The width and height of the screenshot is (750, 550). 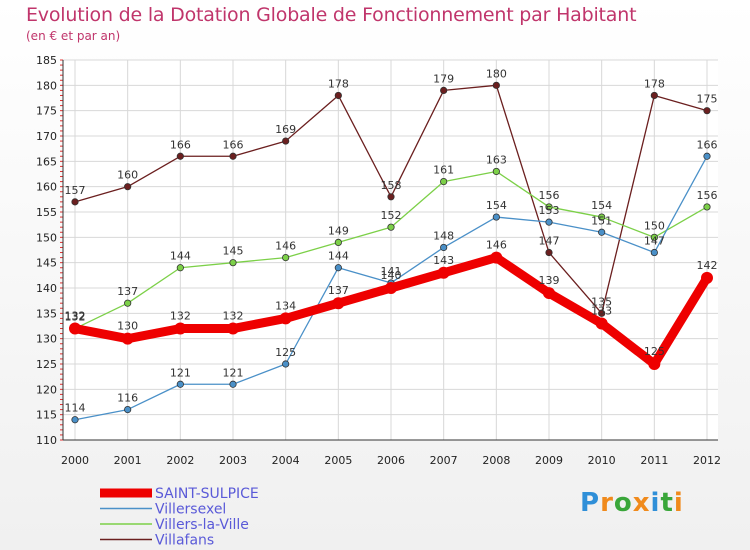 What do you see at coordinates (233, 251) in the screenshot?
I see `data-label-villers-la-ville: 145` at bounding box center [233, 251].